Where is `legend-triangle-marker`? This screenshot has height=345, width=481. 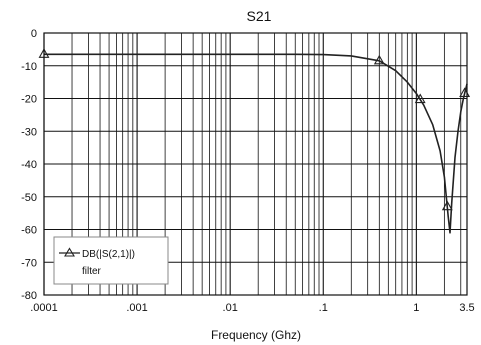
legend-triangle-marker is located at coordinates (69, 252).